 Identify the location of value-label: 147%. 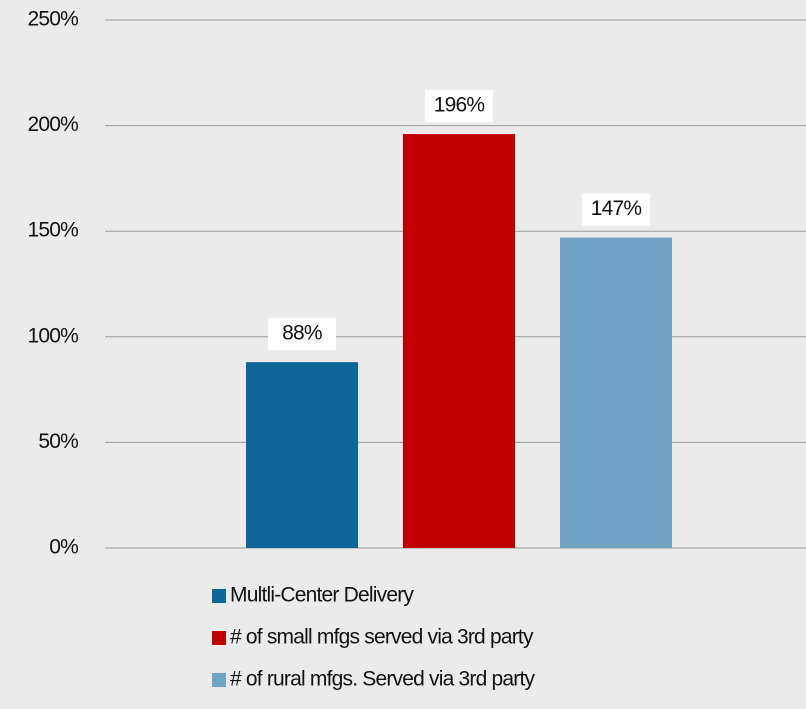
(616, 208).